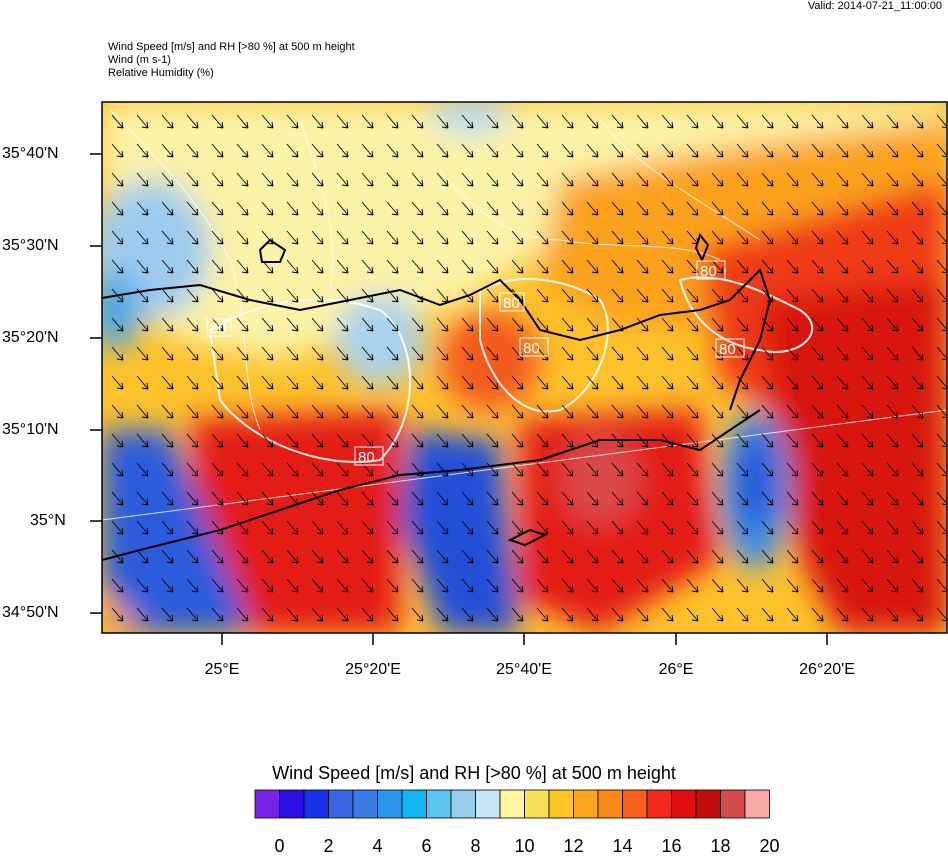 Image resolution: width=948 pixels, height=857 pixels. I want to click on valid-time: Valid: 2014-07-21_11:00:00, so click(874, 6).